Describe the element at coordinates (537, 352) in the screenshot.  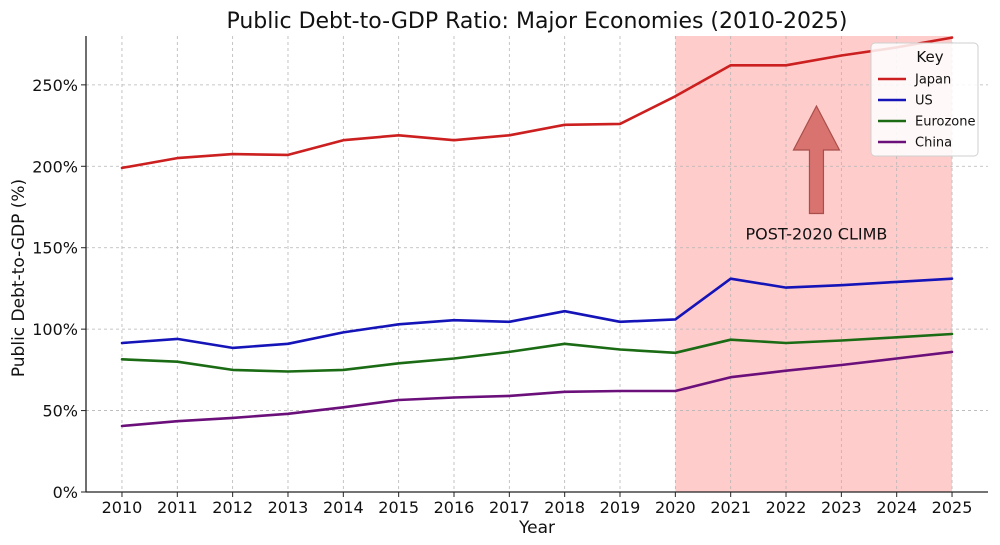
I see `series-line-eurozone` at that location.